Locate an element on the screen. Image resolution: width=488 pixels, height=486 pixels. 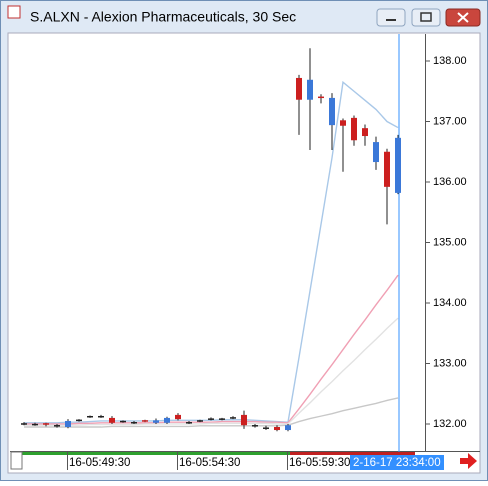
y-tick-label: 133.00 is located at coordinates (450, 363).